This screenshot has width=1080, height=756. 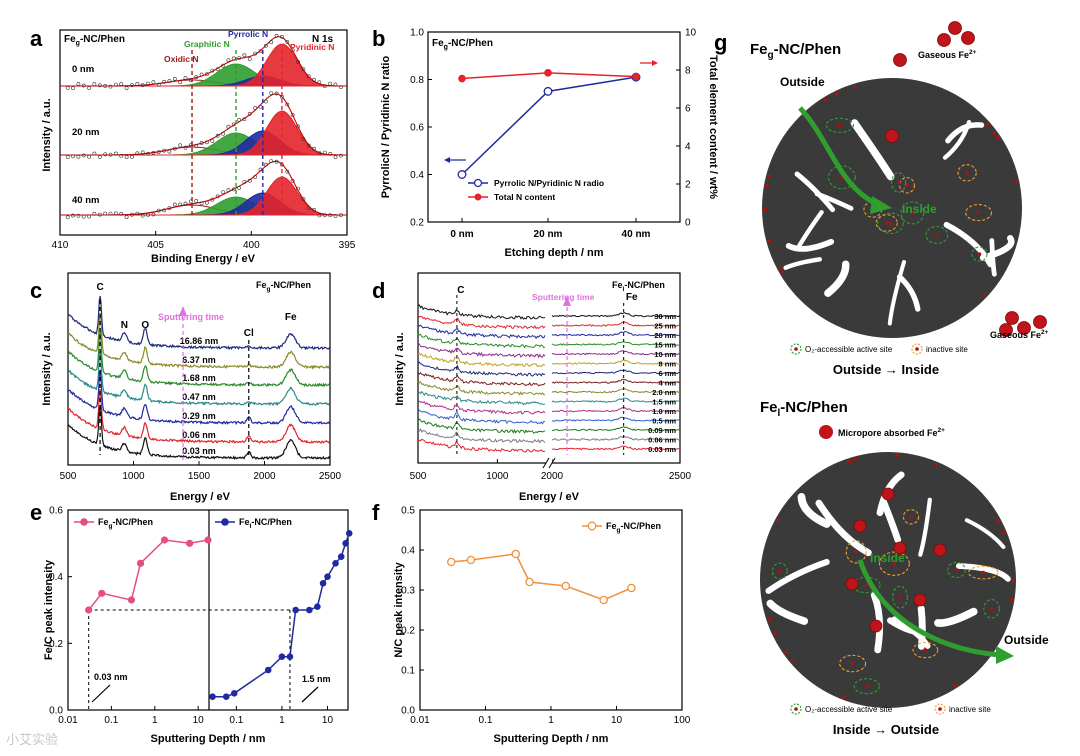 What do you see at coordinates (849, 709) in the screenshot?
I see `legend-active-bottom: O₂-accessible active site` at bounding box center [849, 709].